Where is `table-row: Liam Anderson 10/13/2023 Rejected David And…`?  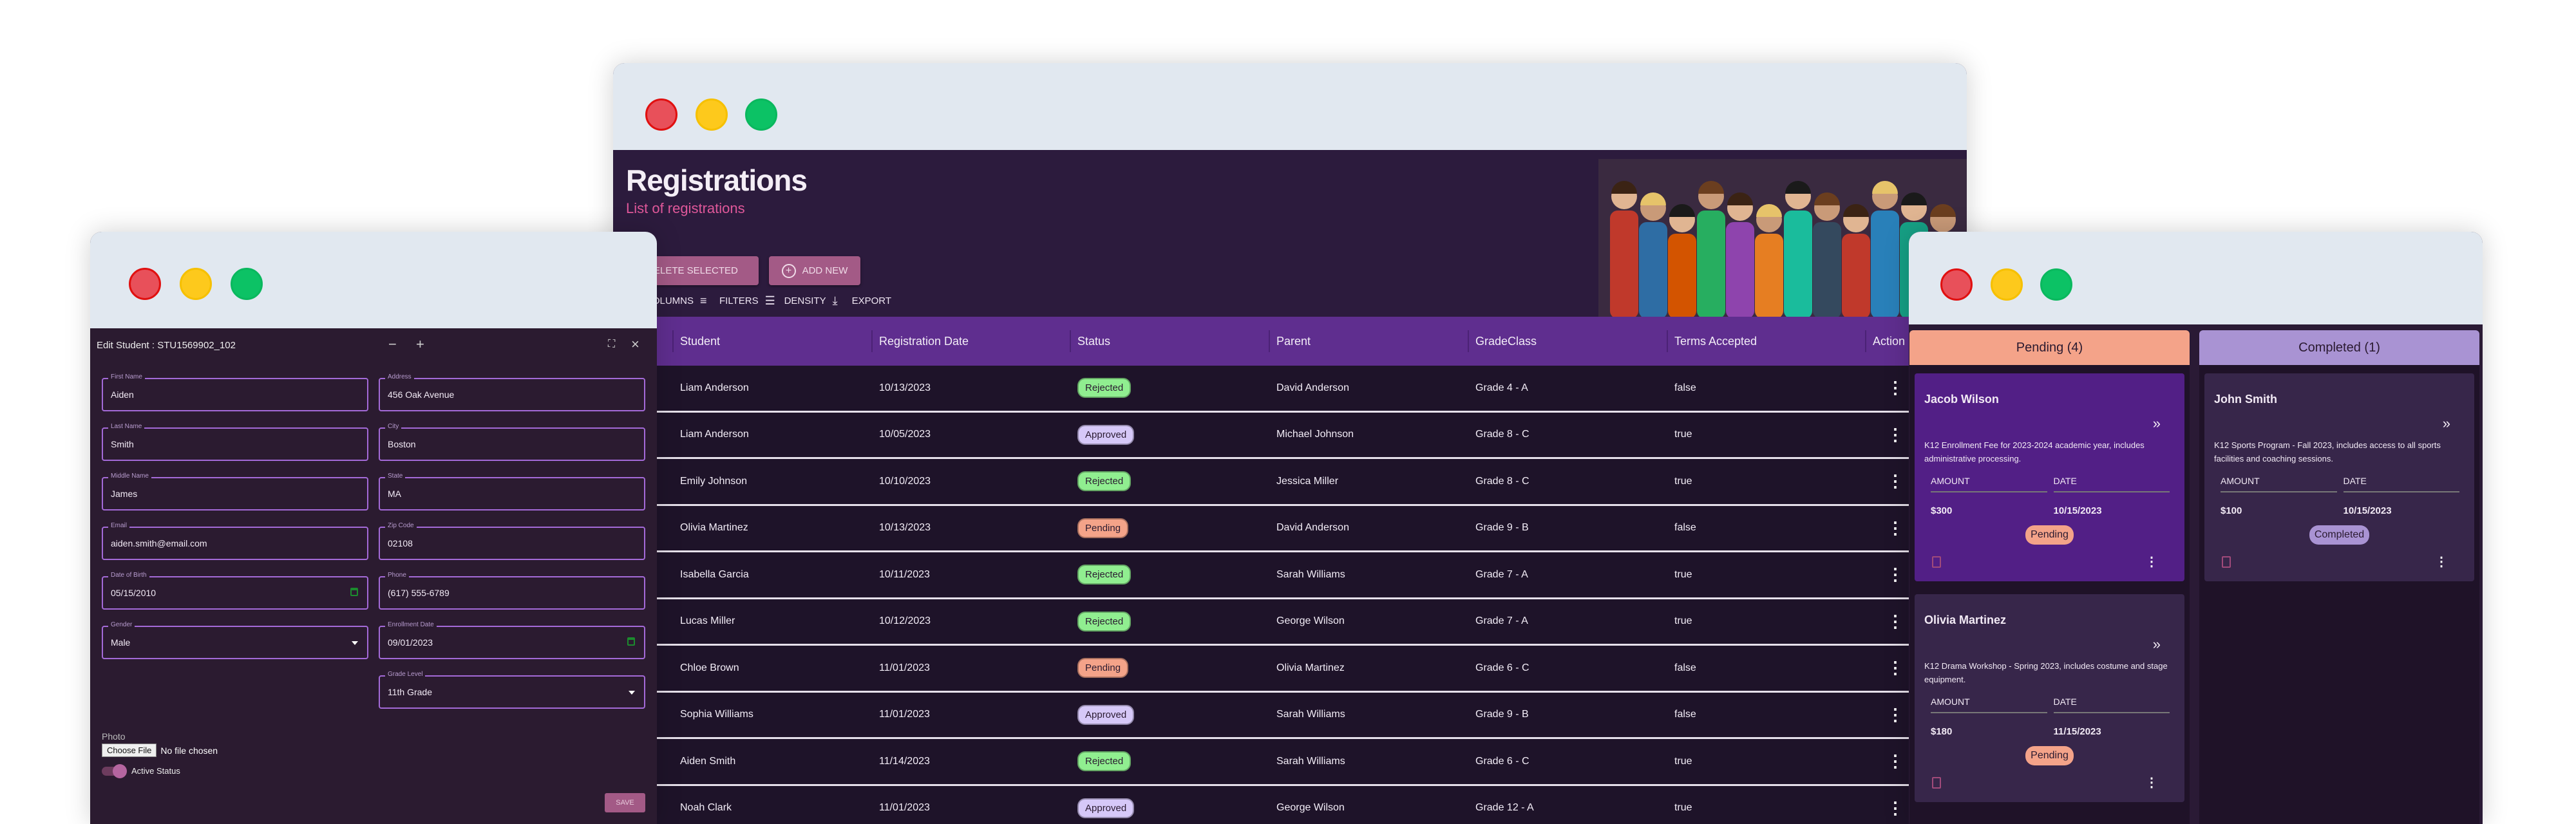
table-row: Liam Anderson 10/13/2023 Rejected David And… is located at coordinates (1290, 389).